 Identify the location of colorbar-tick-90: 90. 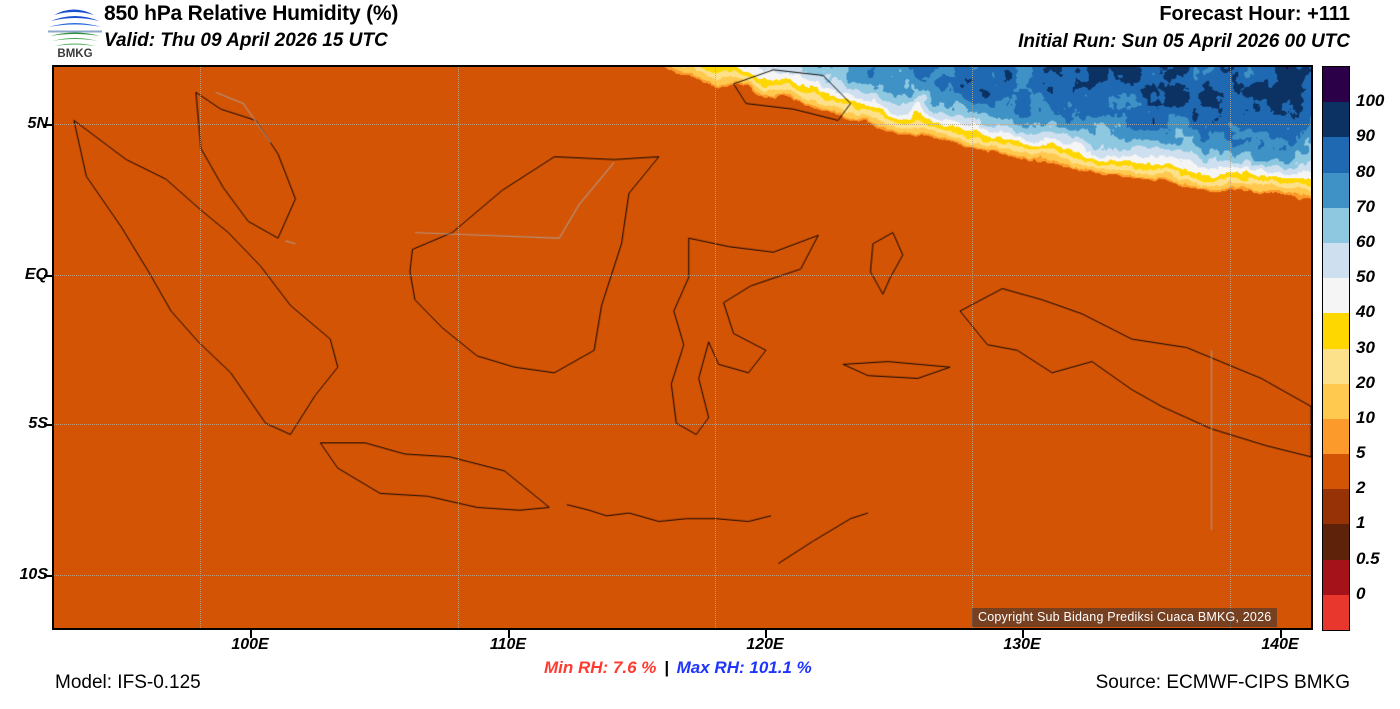
(1365, 136).